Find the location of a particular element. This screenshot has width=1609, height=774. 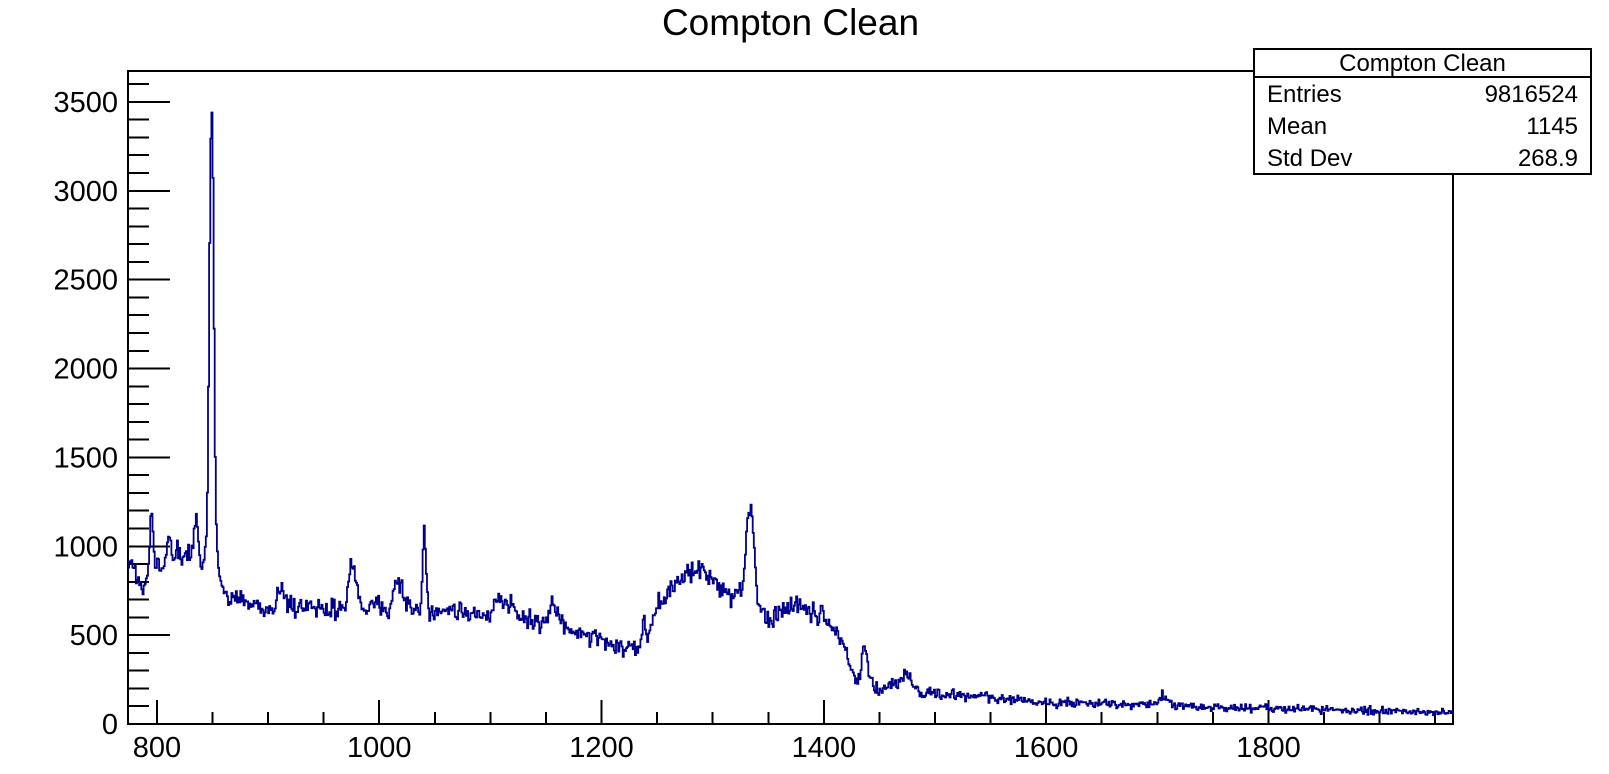

svg-text: 1600 is located at coordinates (1046, 748).